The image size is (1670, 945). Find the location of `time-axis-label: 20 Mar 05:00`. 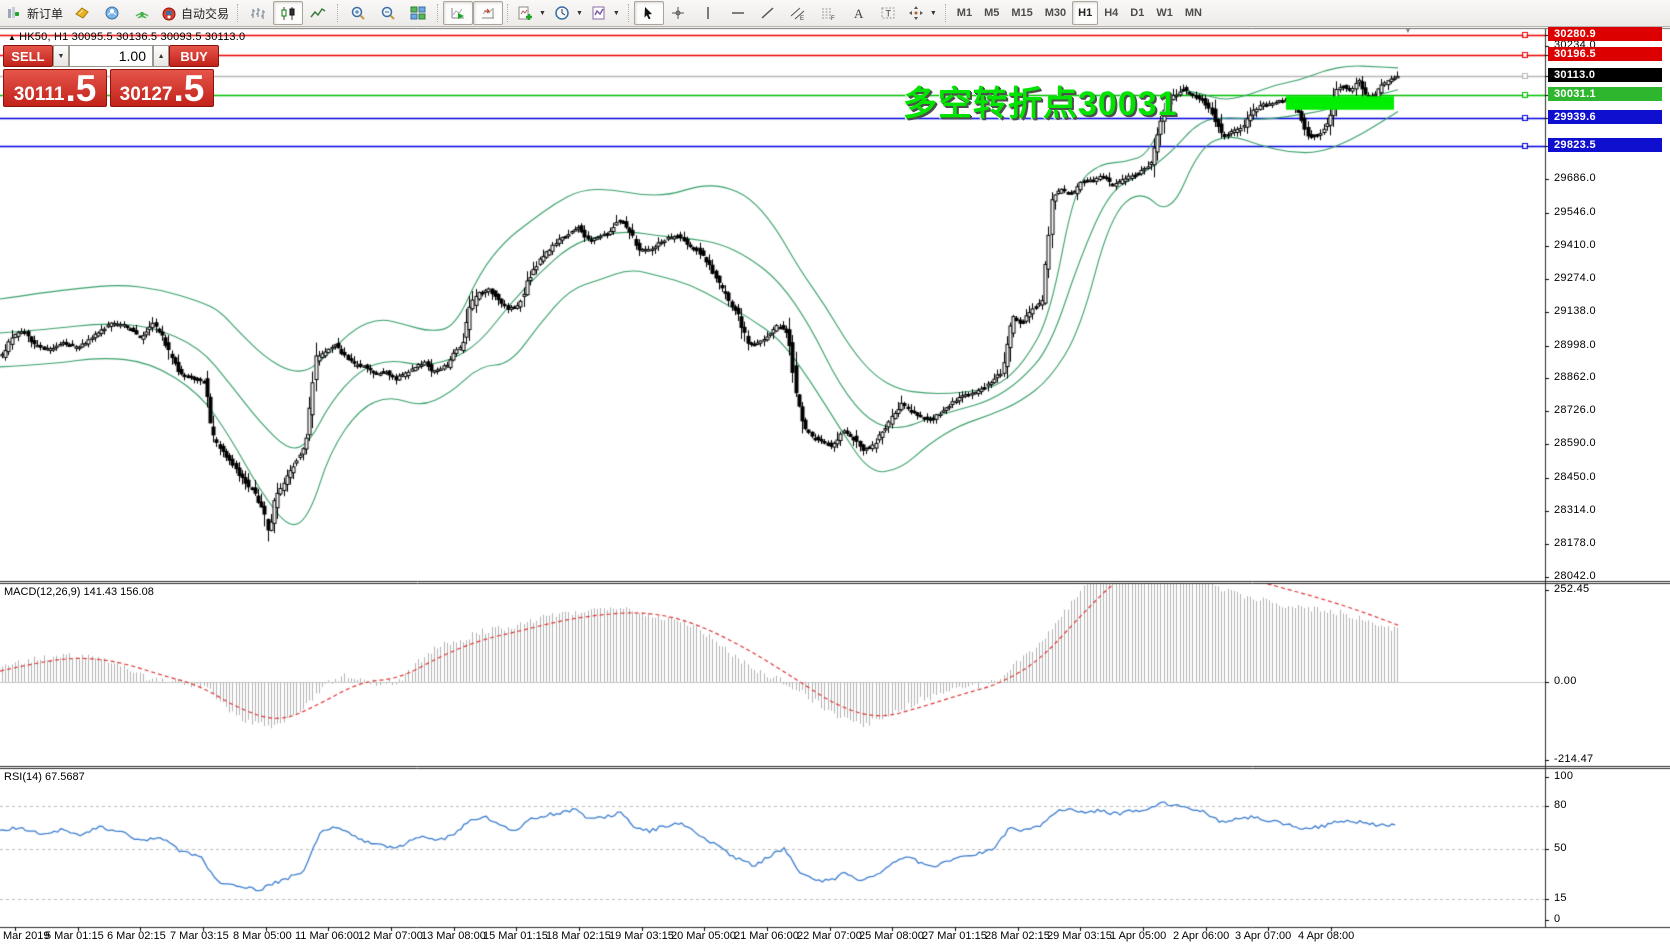

time-axis-label: 20 Mar 05:00 is located at coordinates (703, 936).